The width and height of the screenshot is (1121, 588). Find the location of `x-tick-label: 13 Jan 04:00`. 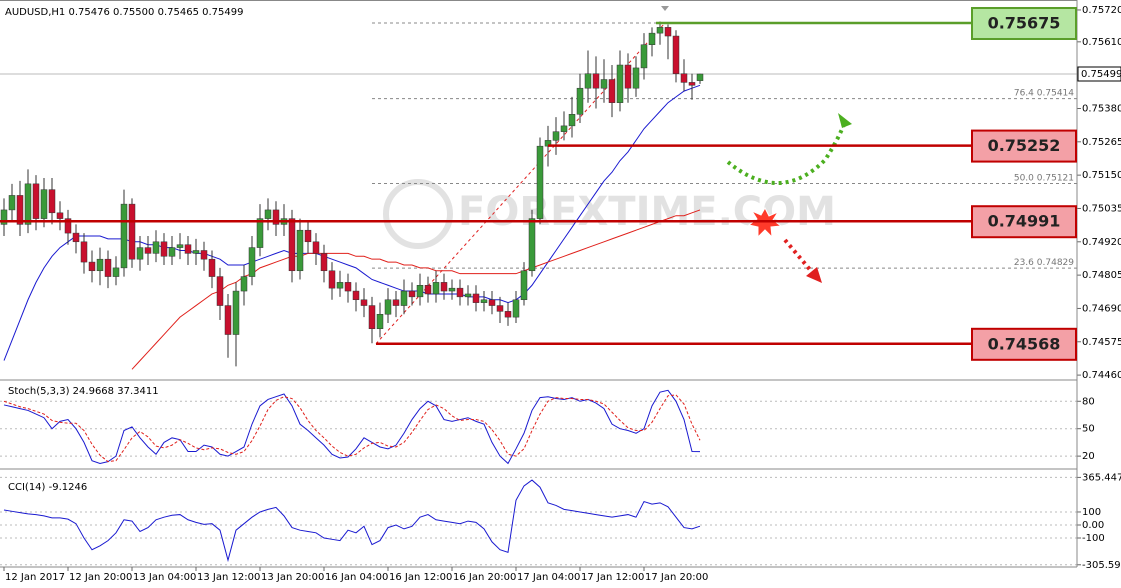

x-tick-label: 13 Jan 04:00 is located at coordinates (164, 577).